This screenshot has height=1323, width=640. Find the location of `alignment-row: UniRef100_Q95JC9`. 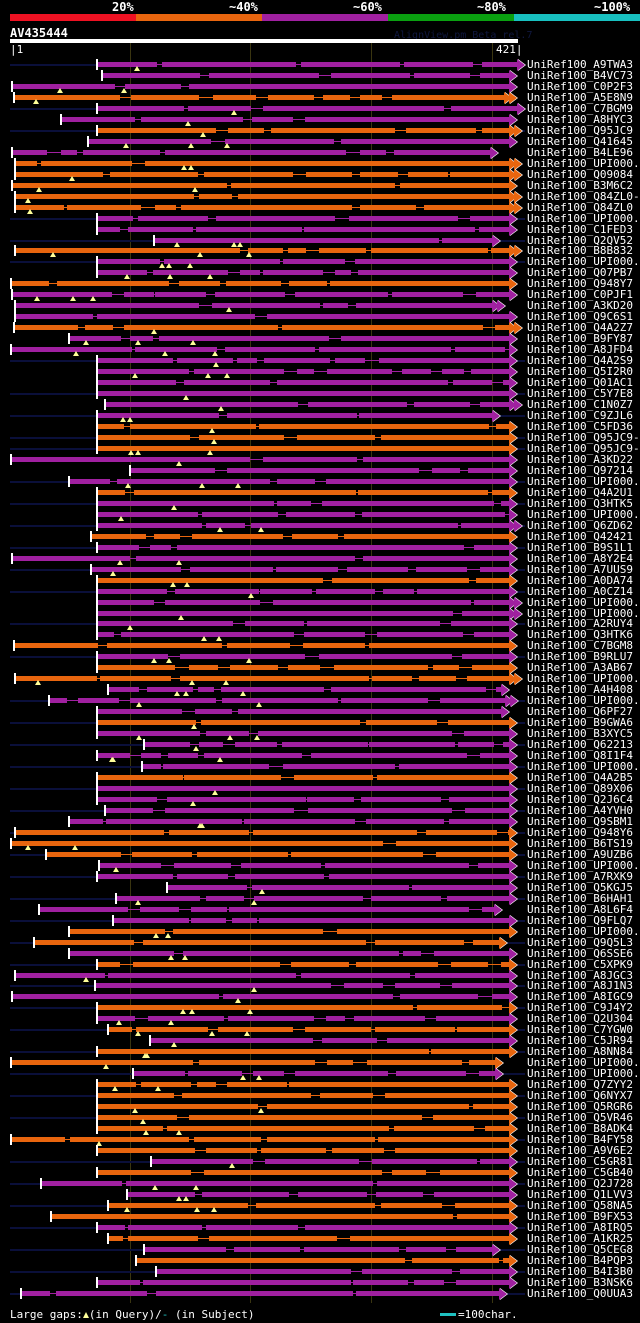

alignment-row: UniRef100_Q95JC9 is located at coordinates (320, 130).